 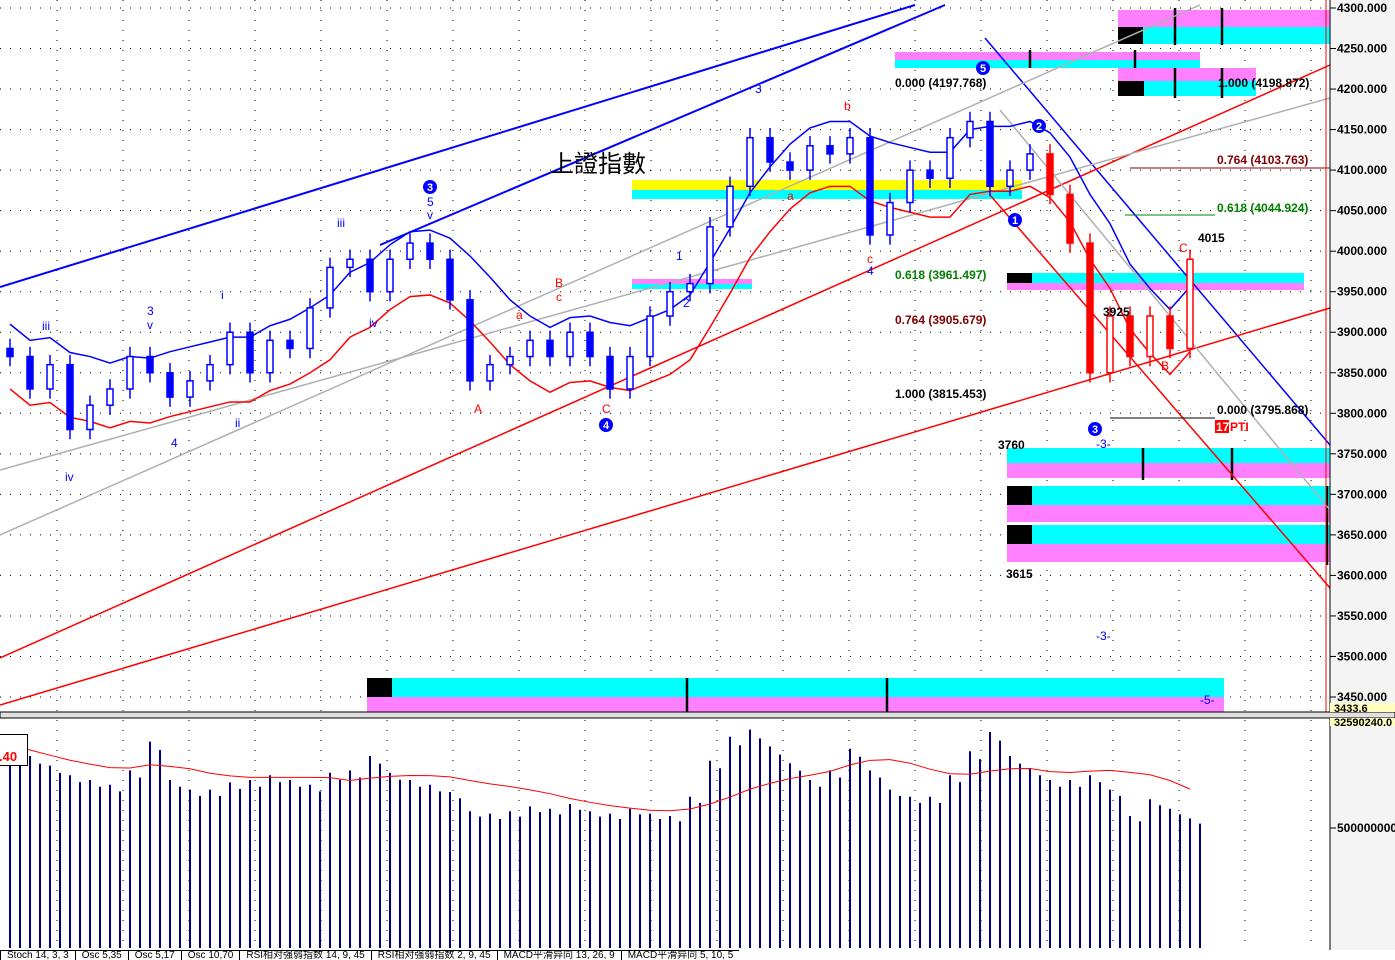 What do you see at coordinates (1362, 292) in the screenshot?
I see `axis-tick-label: 3950.000` at bounding box center [1362, 292].